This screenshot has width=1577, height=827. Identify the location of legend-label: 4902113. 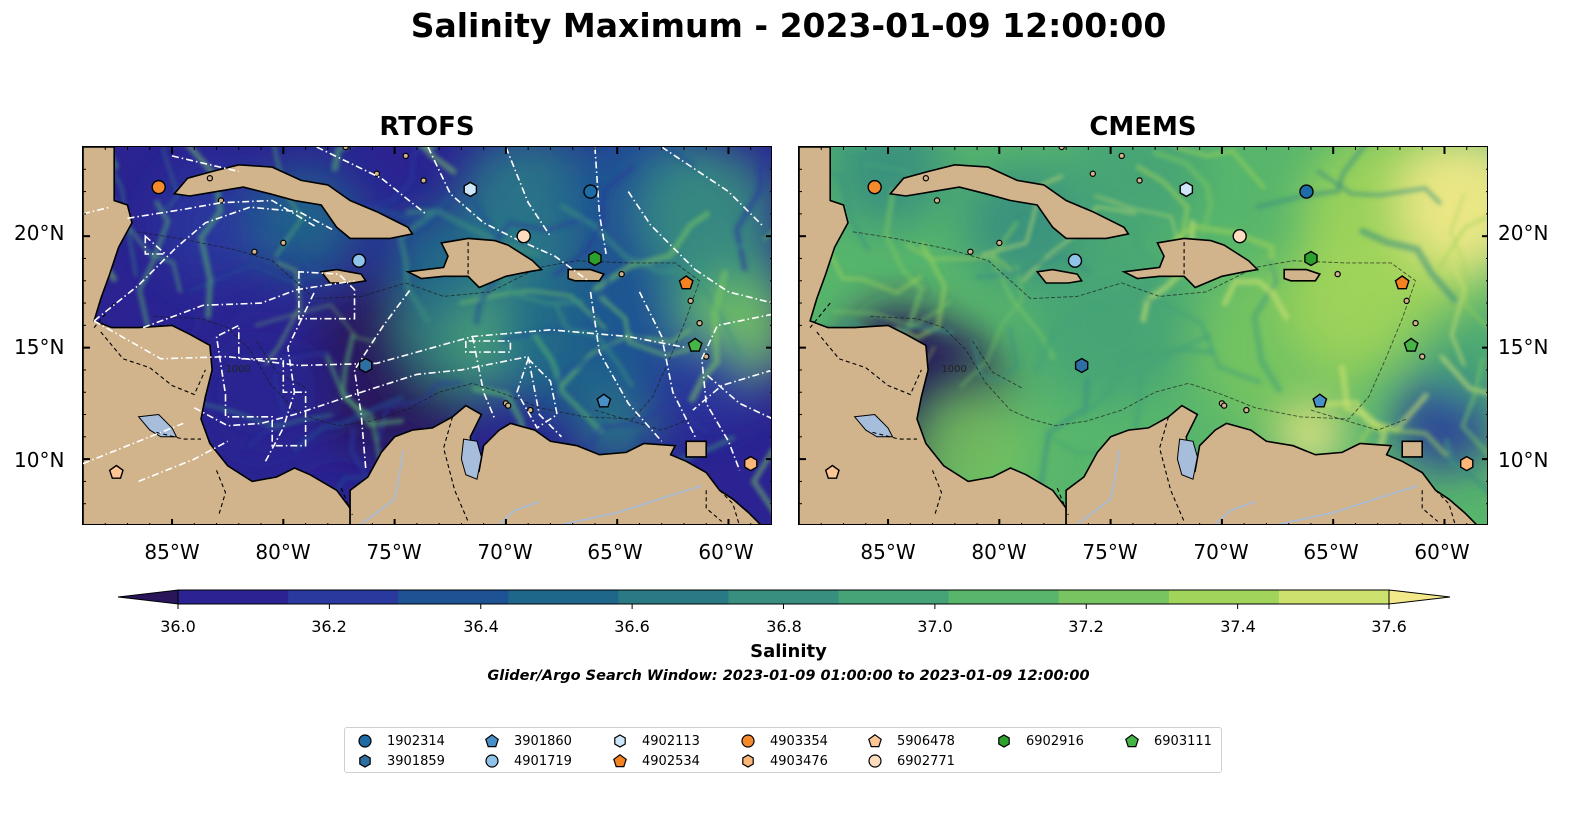
(671, 741).